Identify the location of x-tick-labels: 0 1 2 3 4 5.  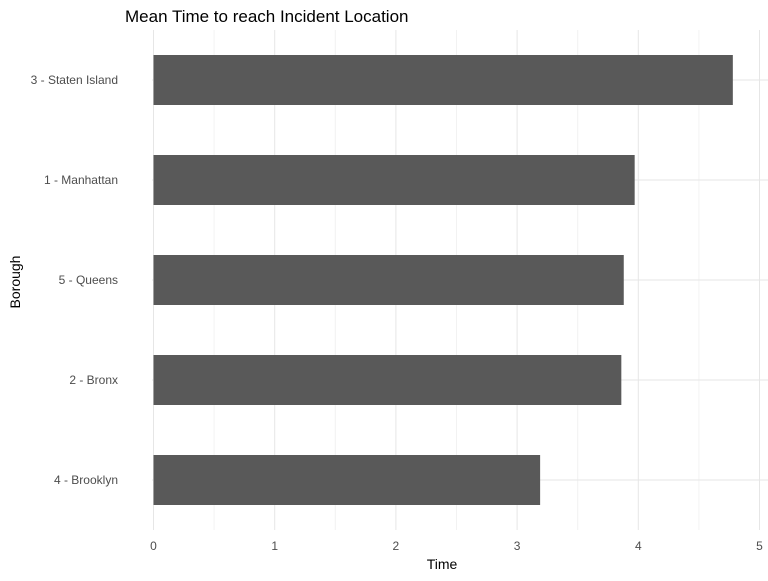
(456, 546).